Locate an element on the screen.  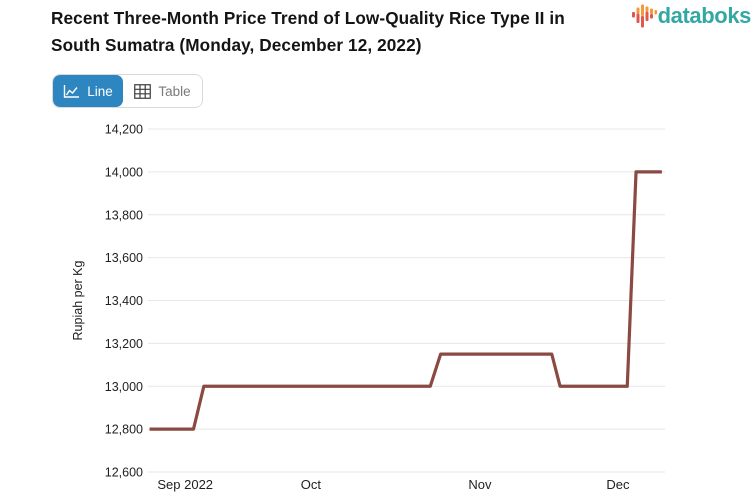
line-view-label: Line is located at coordinates (100, 91).